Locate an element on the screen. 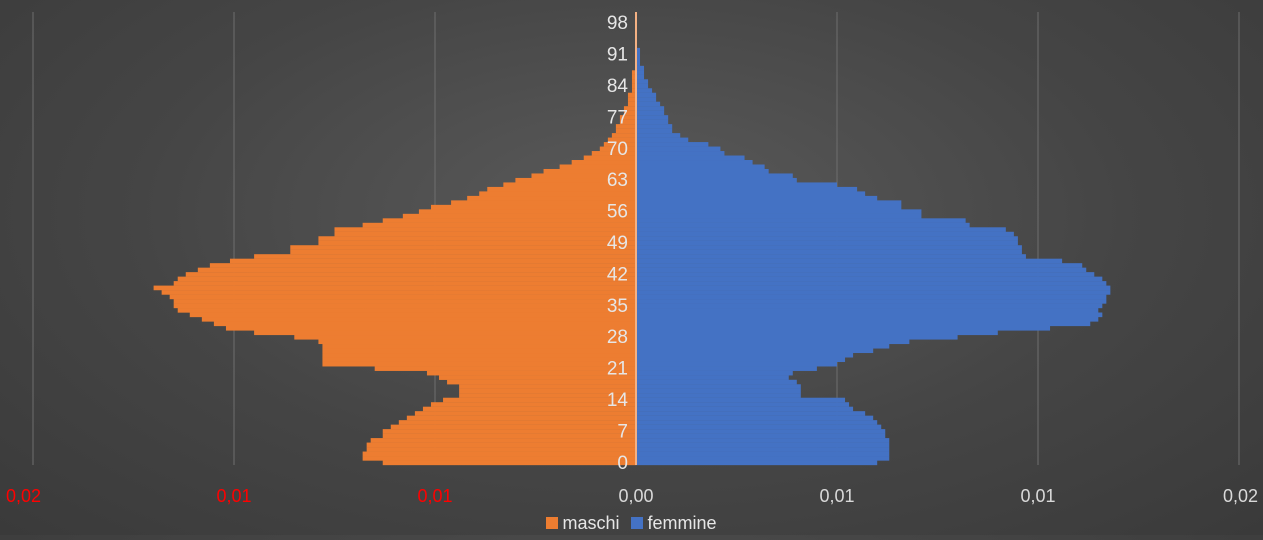 Image resolution: width=1263 pixels, height=540 pixels. y-tick-label-49: 49 is located at coordinates (617, 243).